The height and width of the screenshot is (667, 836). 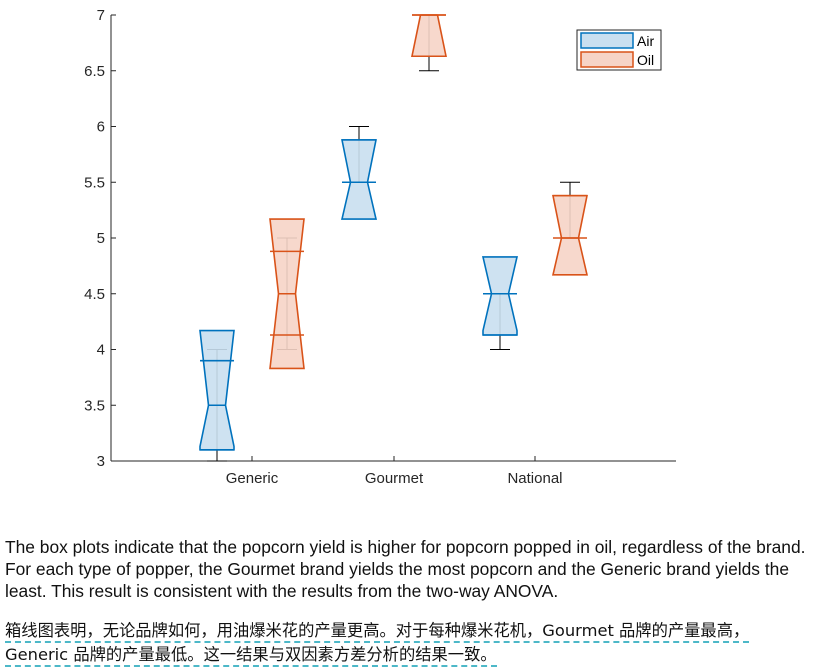 I want to click on box-air-gourmet, so click(x=359, y=173).